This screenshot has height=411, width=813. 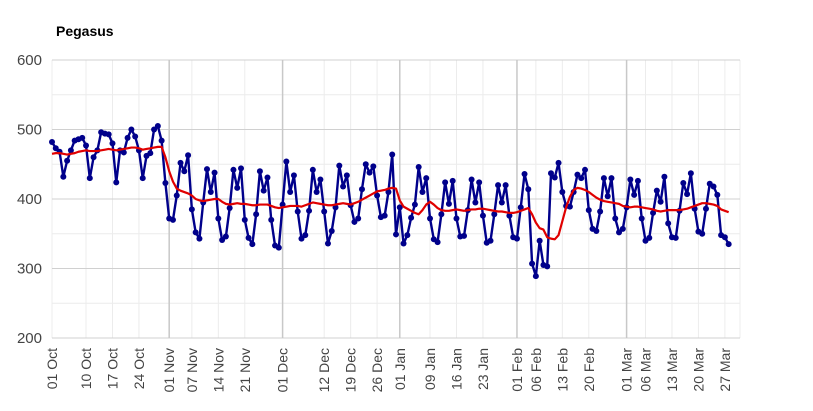 I want to click on x-tick-label: 09 Jan, so click(x=430, y=369).